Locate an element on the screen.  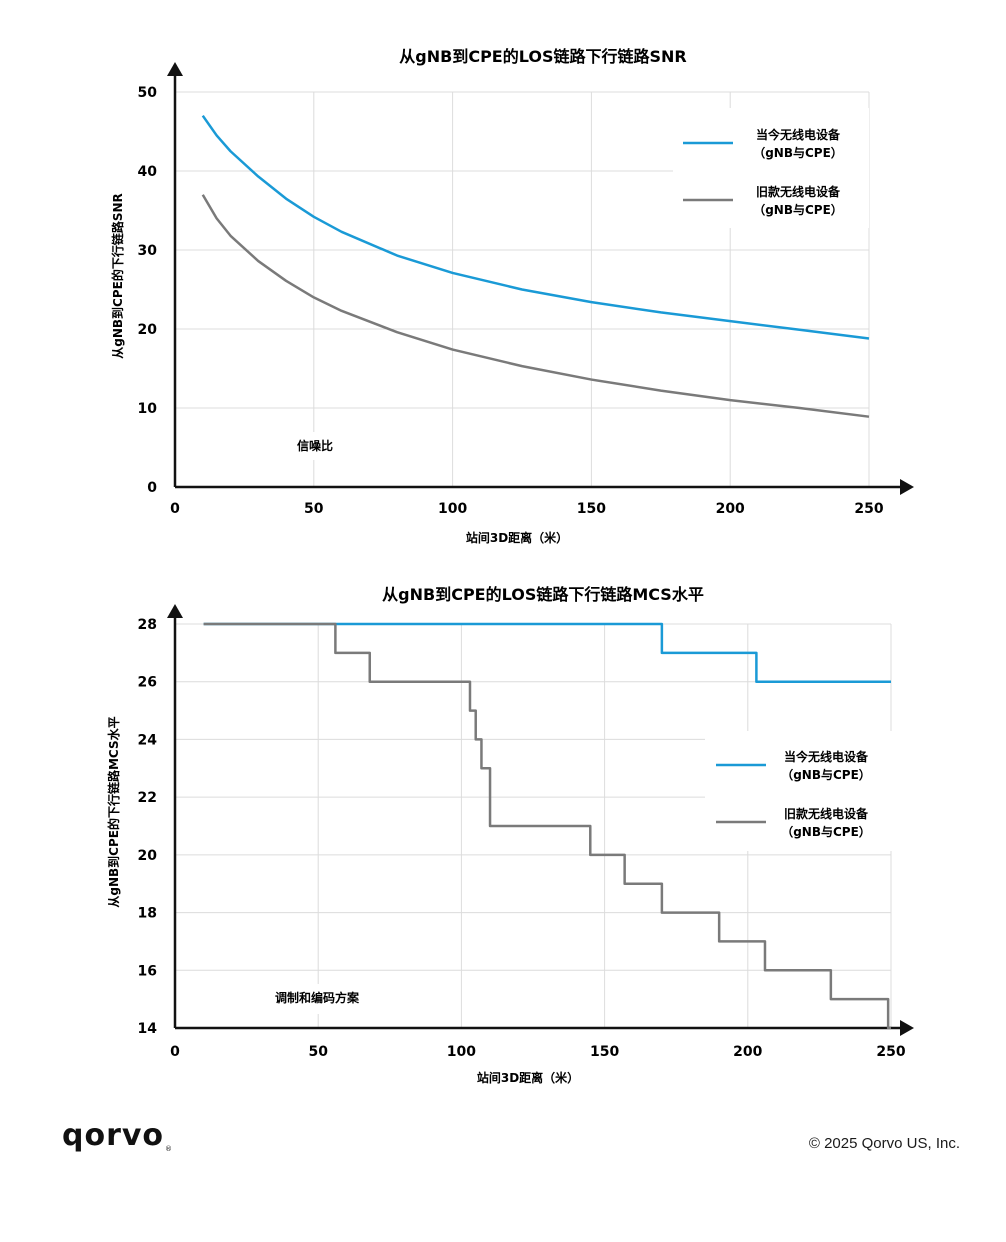
y-tick-label: 24 is located at coordinates (148, 740).